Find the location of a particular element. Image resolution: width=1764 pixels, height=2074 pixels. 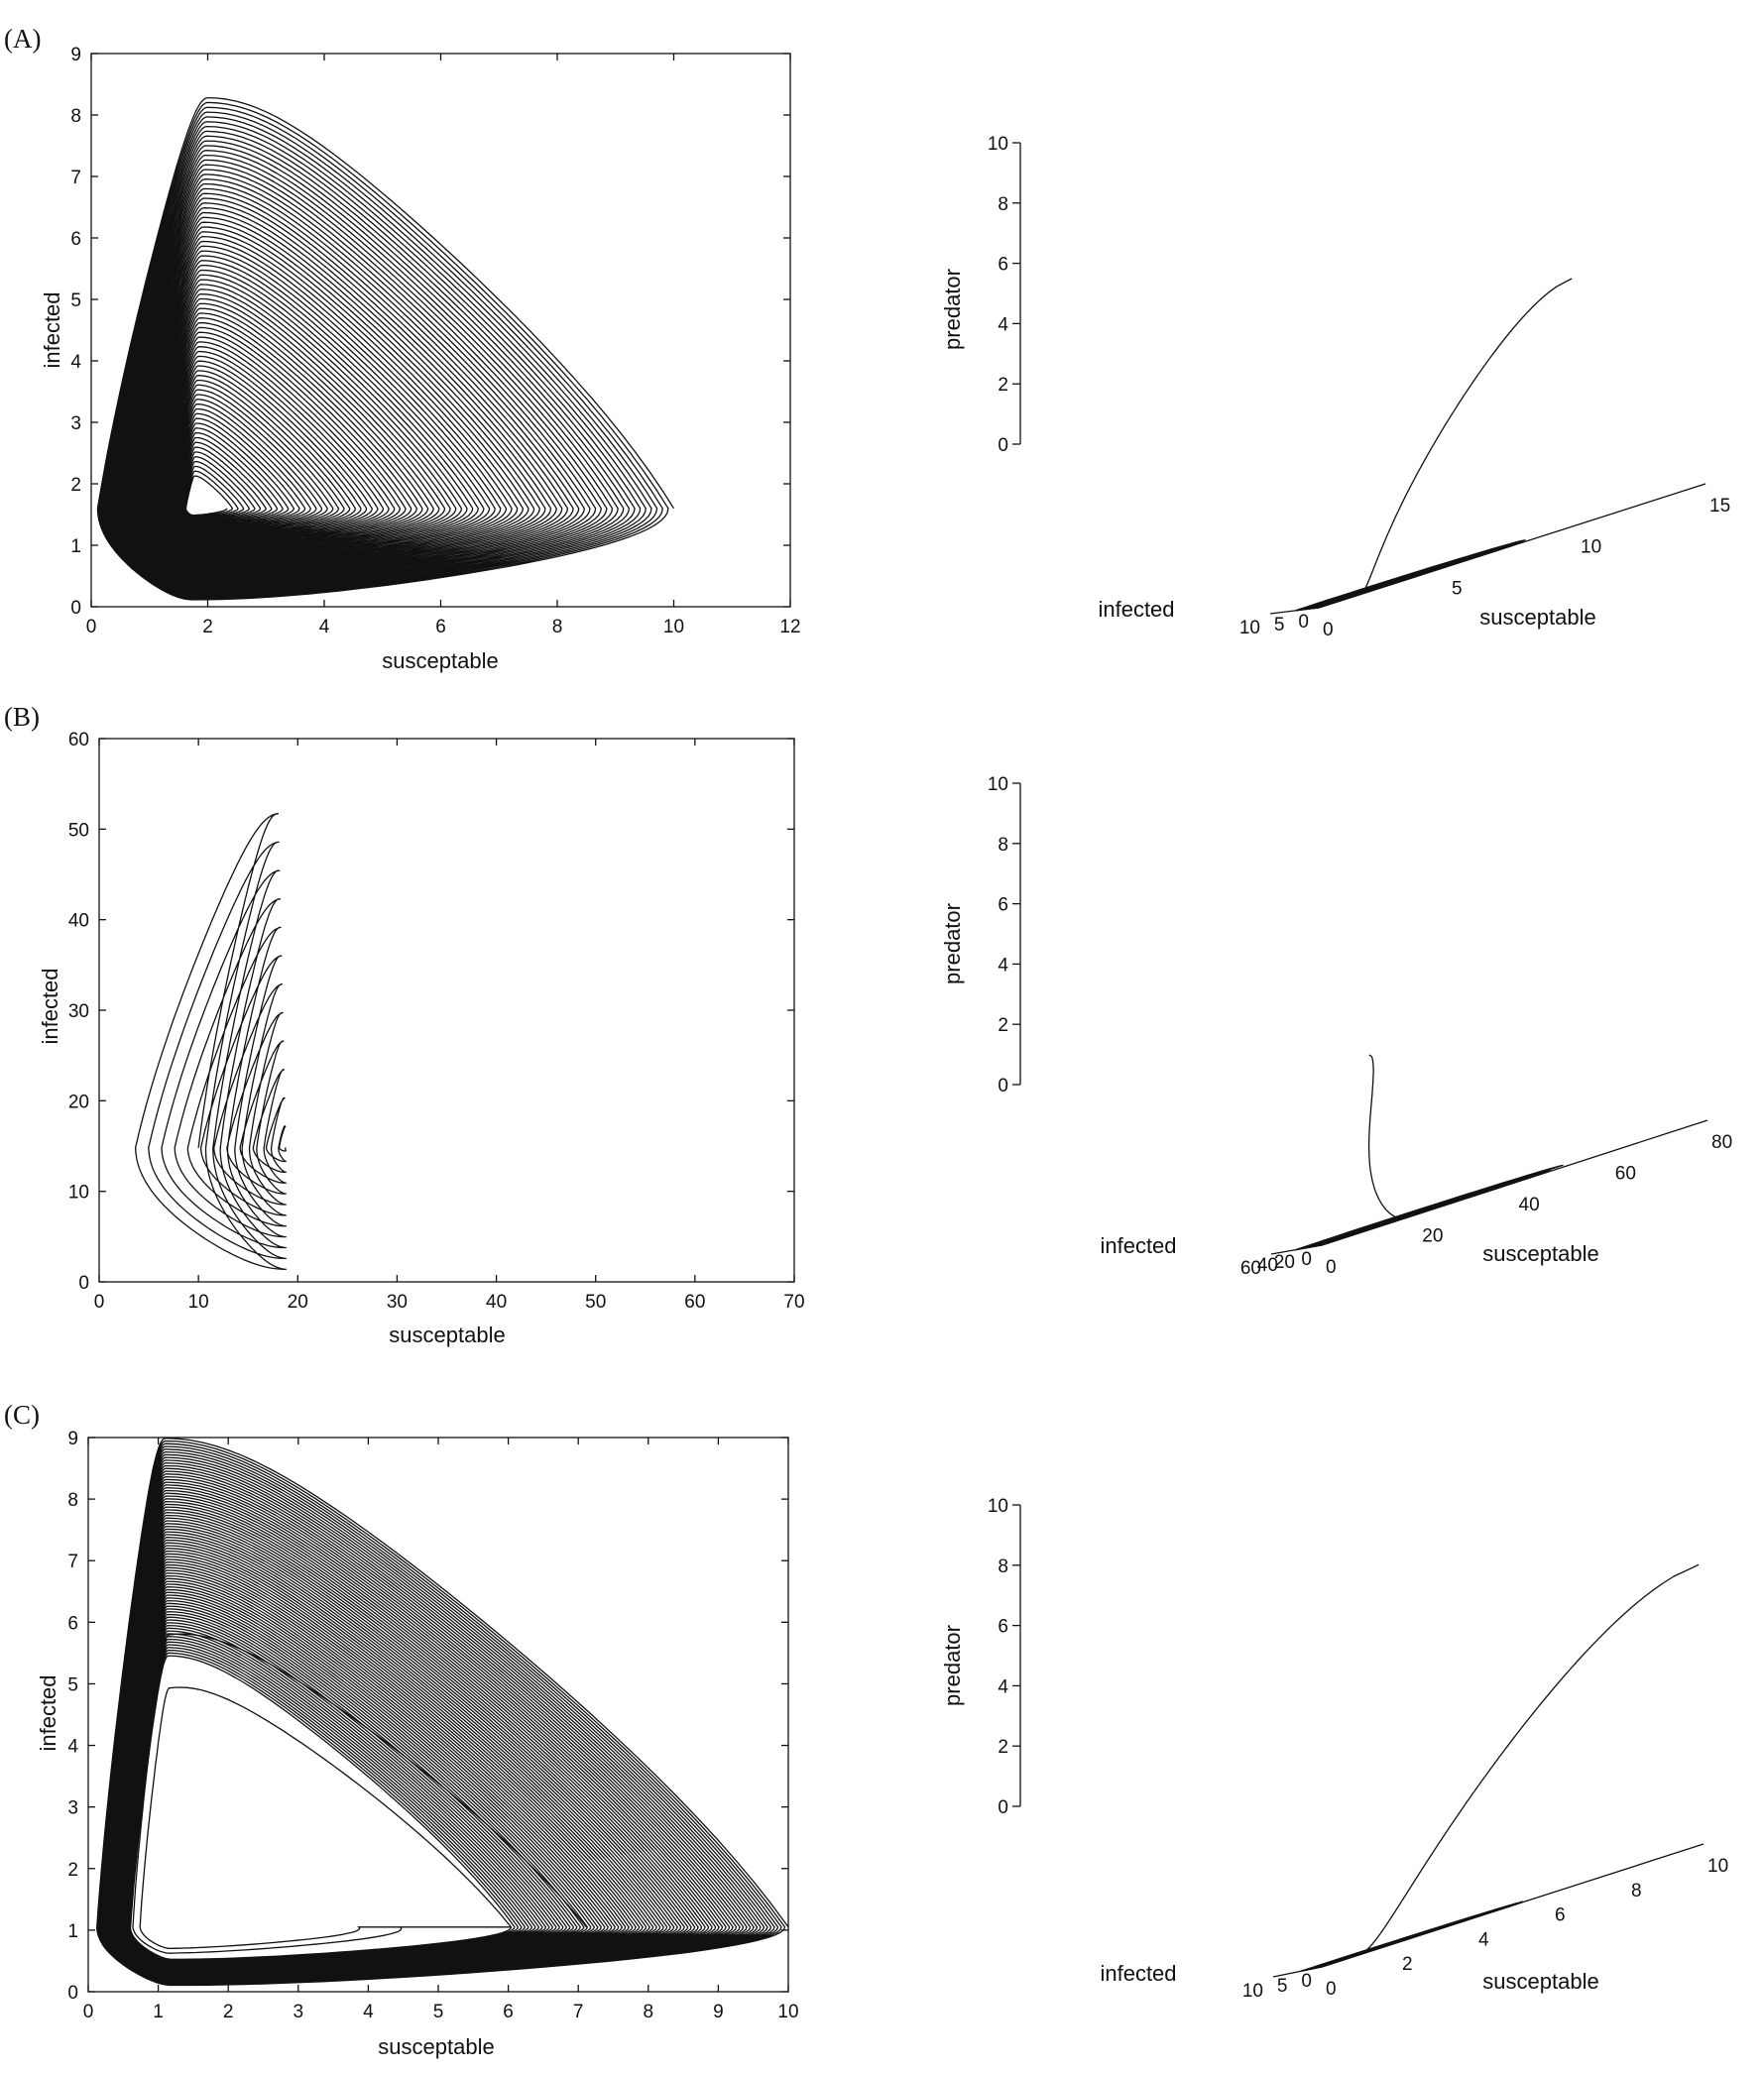

y-tick-label: 30 is located at coordinates (79, 1011).